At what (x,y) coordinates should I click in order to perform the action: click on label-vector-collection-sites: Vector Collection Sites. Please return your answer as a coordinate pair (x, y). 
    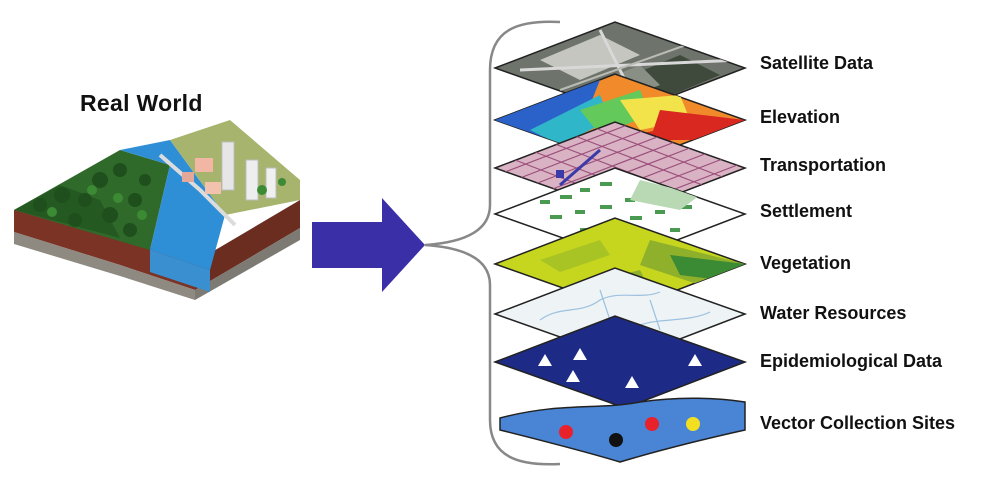
    Looking at the image, I should click on (858, 423).